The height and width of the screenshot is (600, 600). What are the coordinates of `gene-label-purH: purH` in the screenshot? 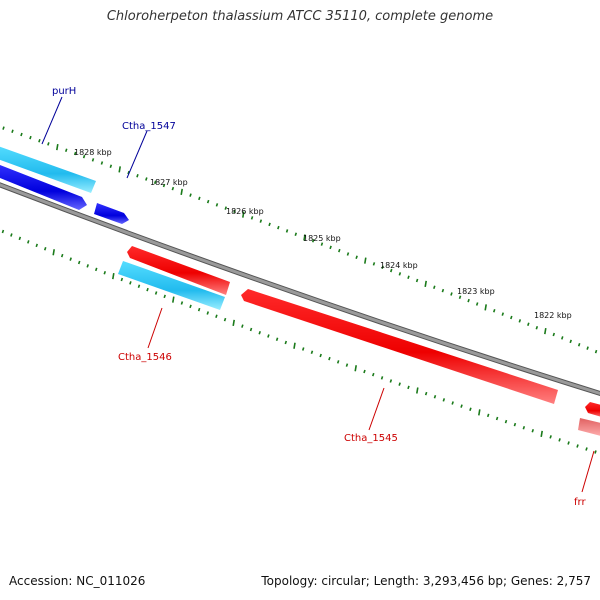 It's located at (64, 91).